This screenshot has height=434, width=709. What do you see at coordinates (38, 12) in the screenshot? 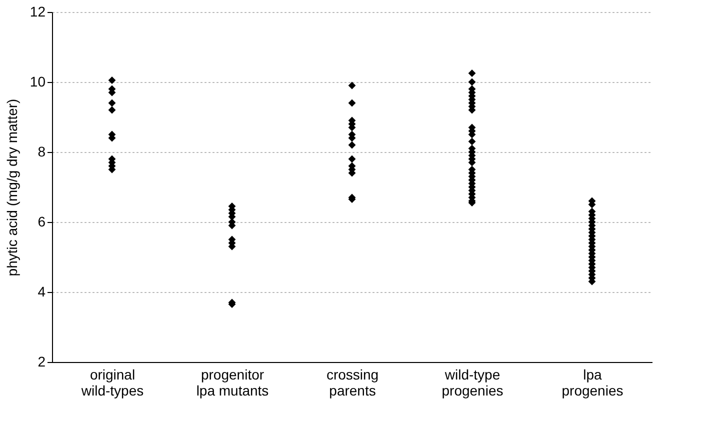
I see `y-tick-label: 12` at bounding box center [38, 12].